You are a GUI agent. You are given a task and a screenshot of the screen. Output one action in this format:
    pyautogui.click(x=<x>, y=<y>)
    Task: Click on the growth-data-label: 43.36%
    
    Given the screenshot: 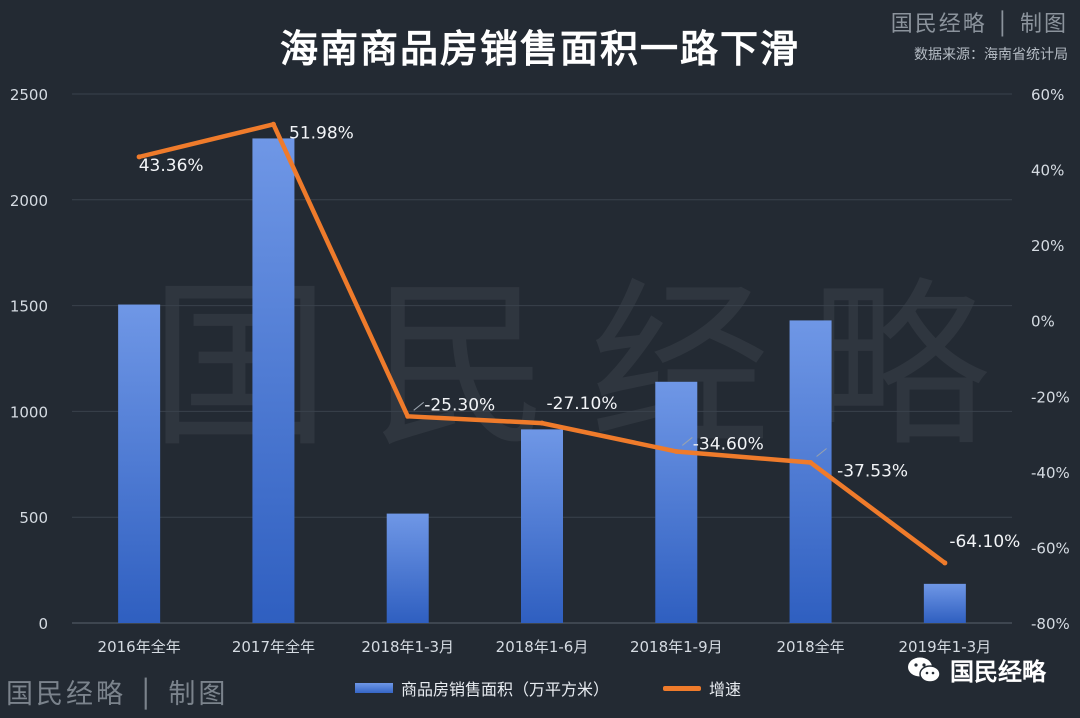 What is the action you would take?
    pyautogui.click(x=171, y=166)
    